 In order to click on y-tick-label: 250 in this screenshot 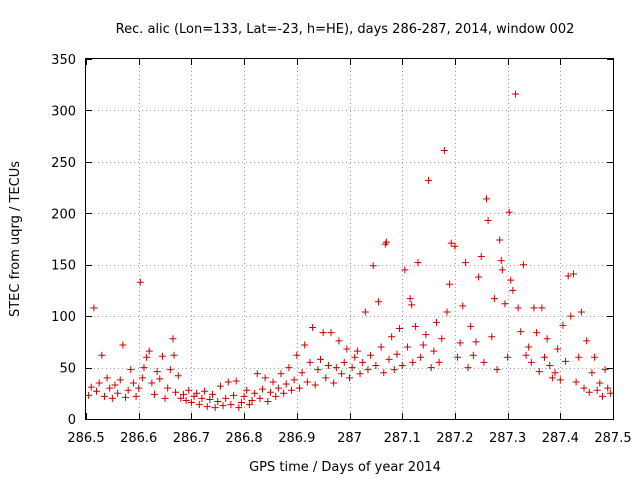, I will do `click(63, 163)`.